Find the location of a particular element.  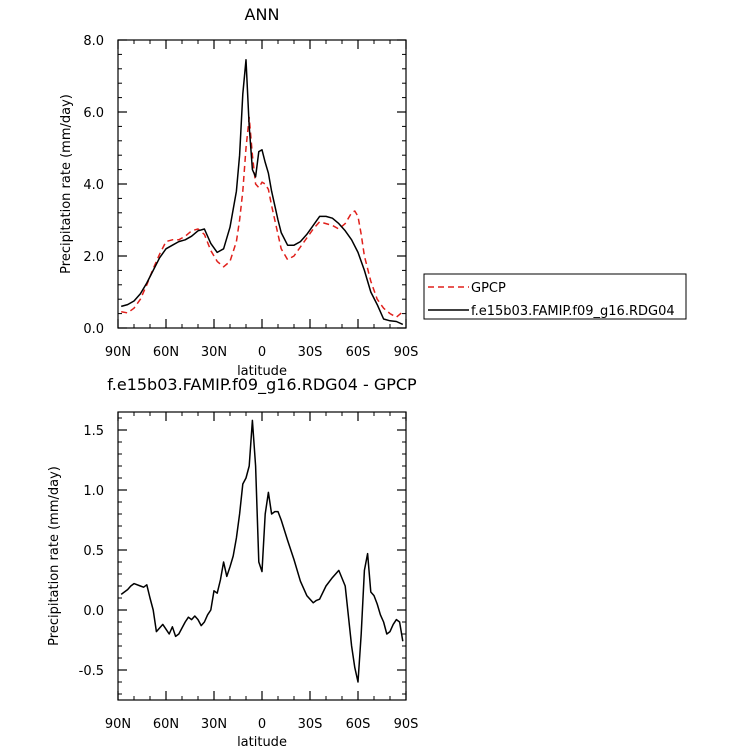

legend-label-gpcp: GPCP is located at coordinates (488, 288).